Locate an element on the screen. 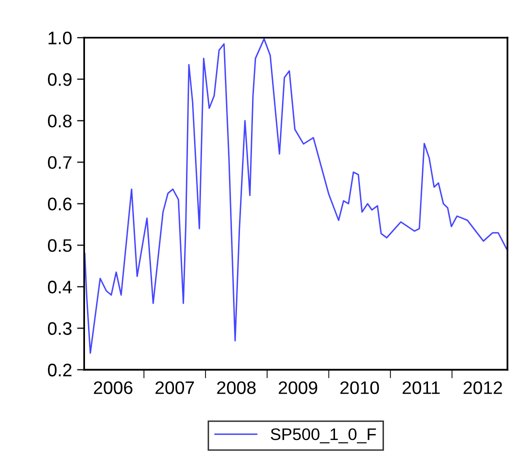 The height and width of the screenshot is (471, 510). y-tick-label: 0.8 is located at coordinates (60, 121).